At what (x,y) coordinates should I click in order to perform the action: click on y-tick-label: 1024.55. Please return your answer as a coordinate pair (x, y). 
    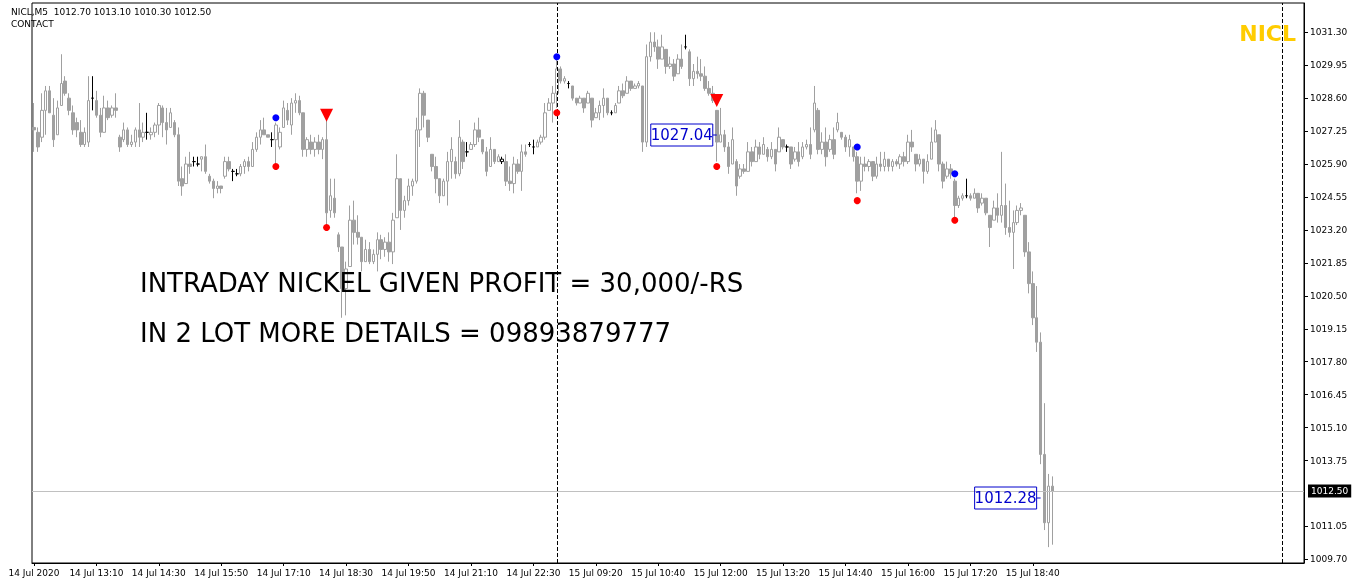
    Looking at the image, I should click on (1329, 196).